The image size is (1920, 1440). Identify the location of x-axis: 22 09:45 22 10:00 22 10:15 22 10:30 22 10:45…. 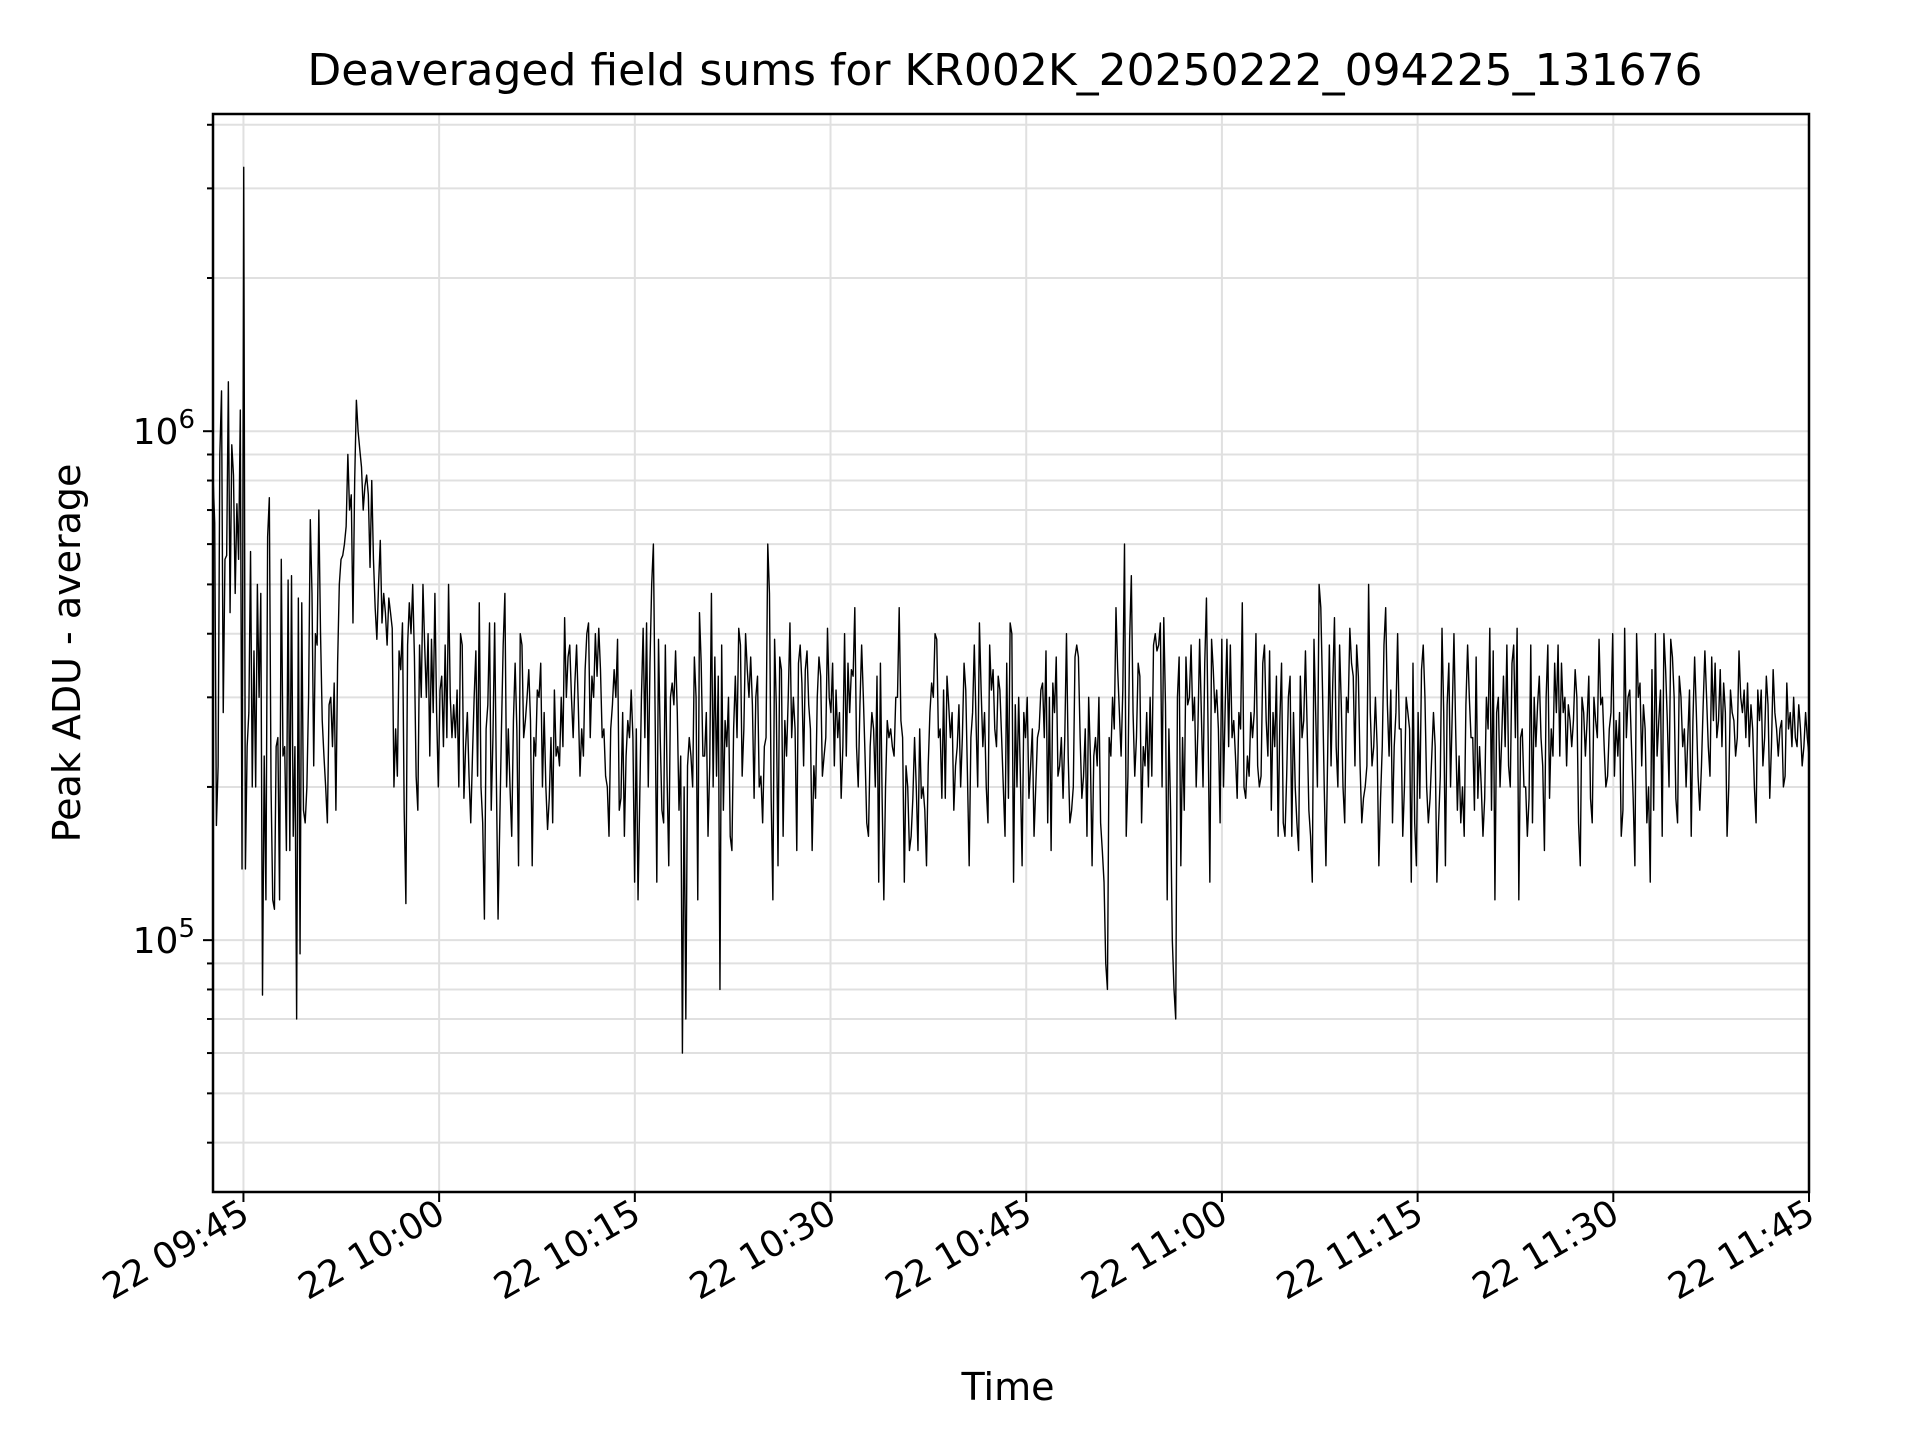
(959, 1250).